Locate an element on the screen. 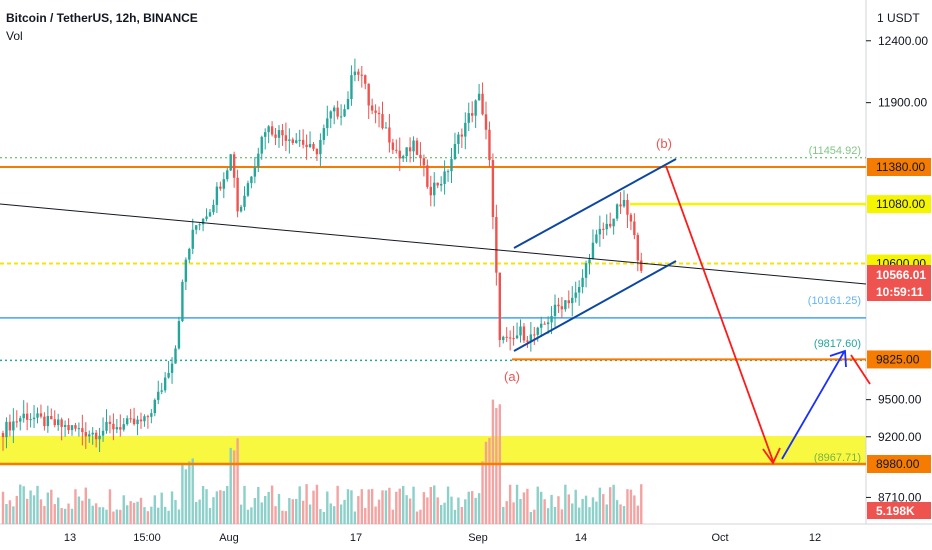 This screenshot has width=932, height=550. time-tick-label: Aug is located at coordinates (229, 538).